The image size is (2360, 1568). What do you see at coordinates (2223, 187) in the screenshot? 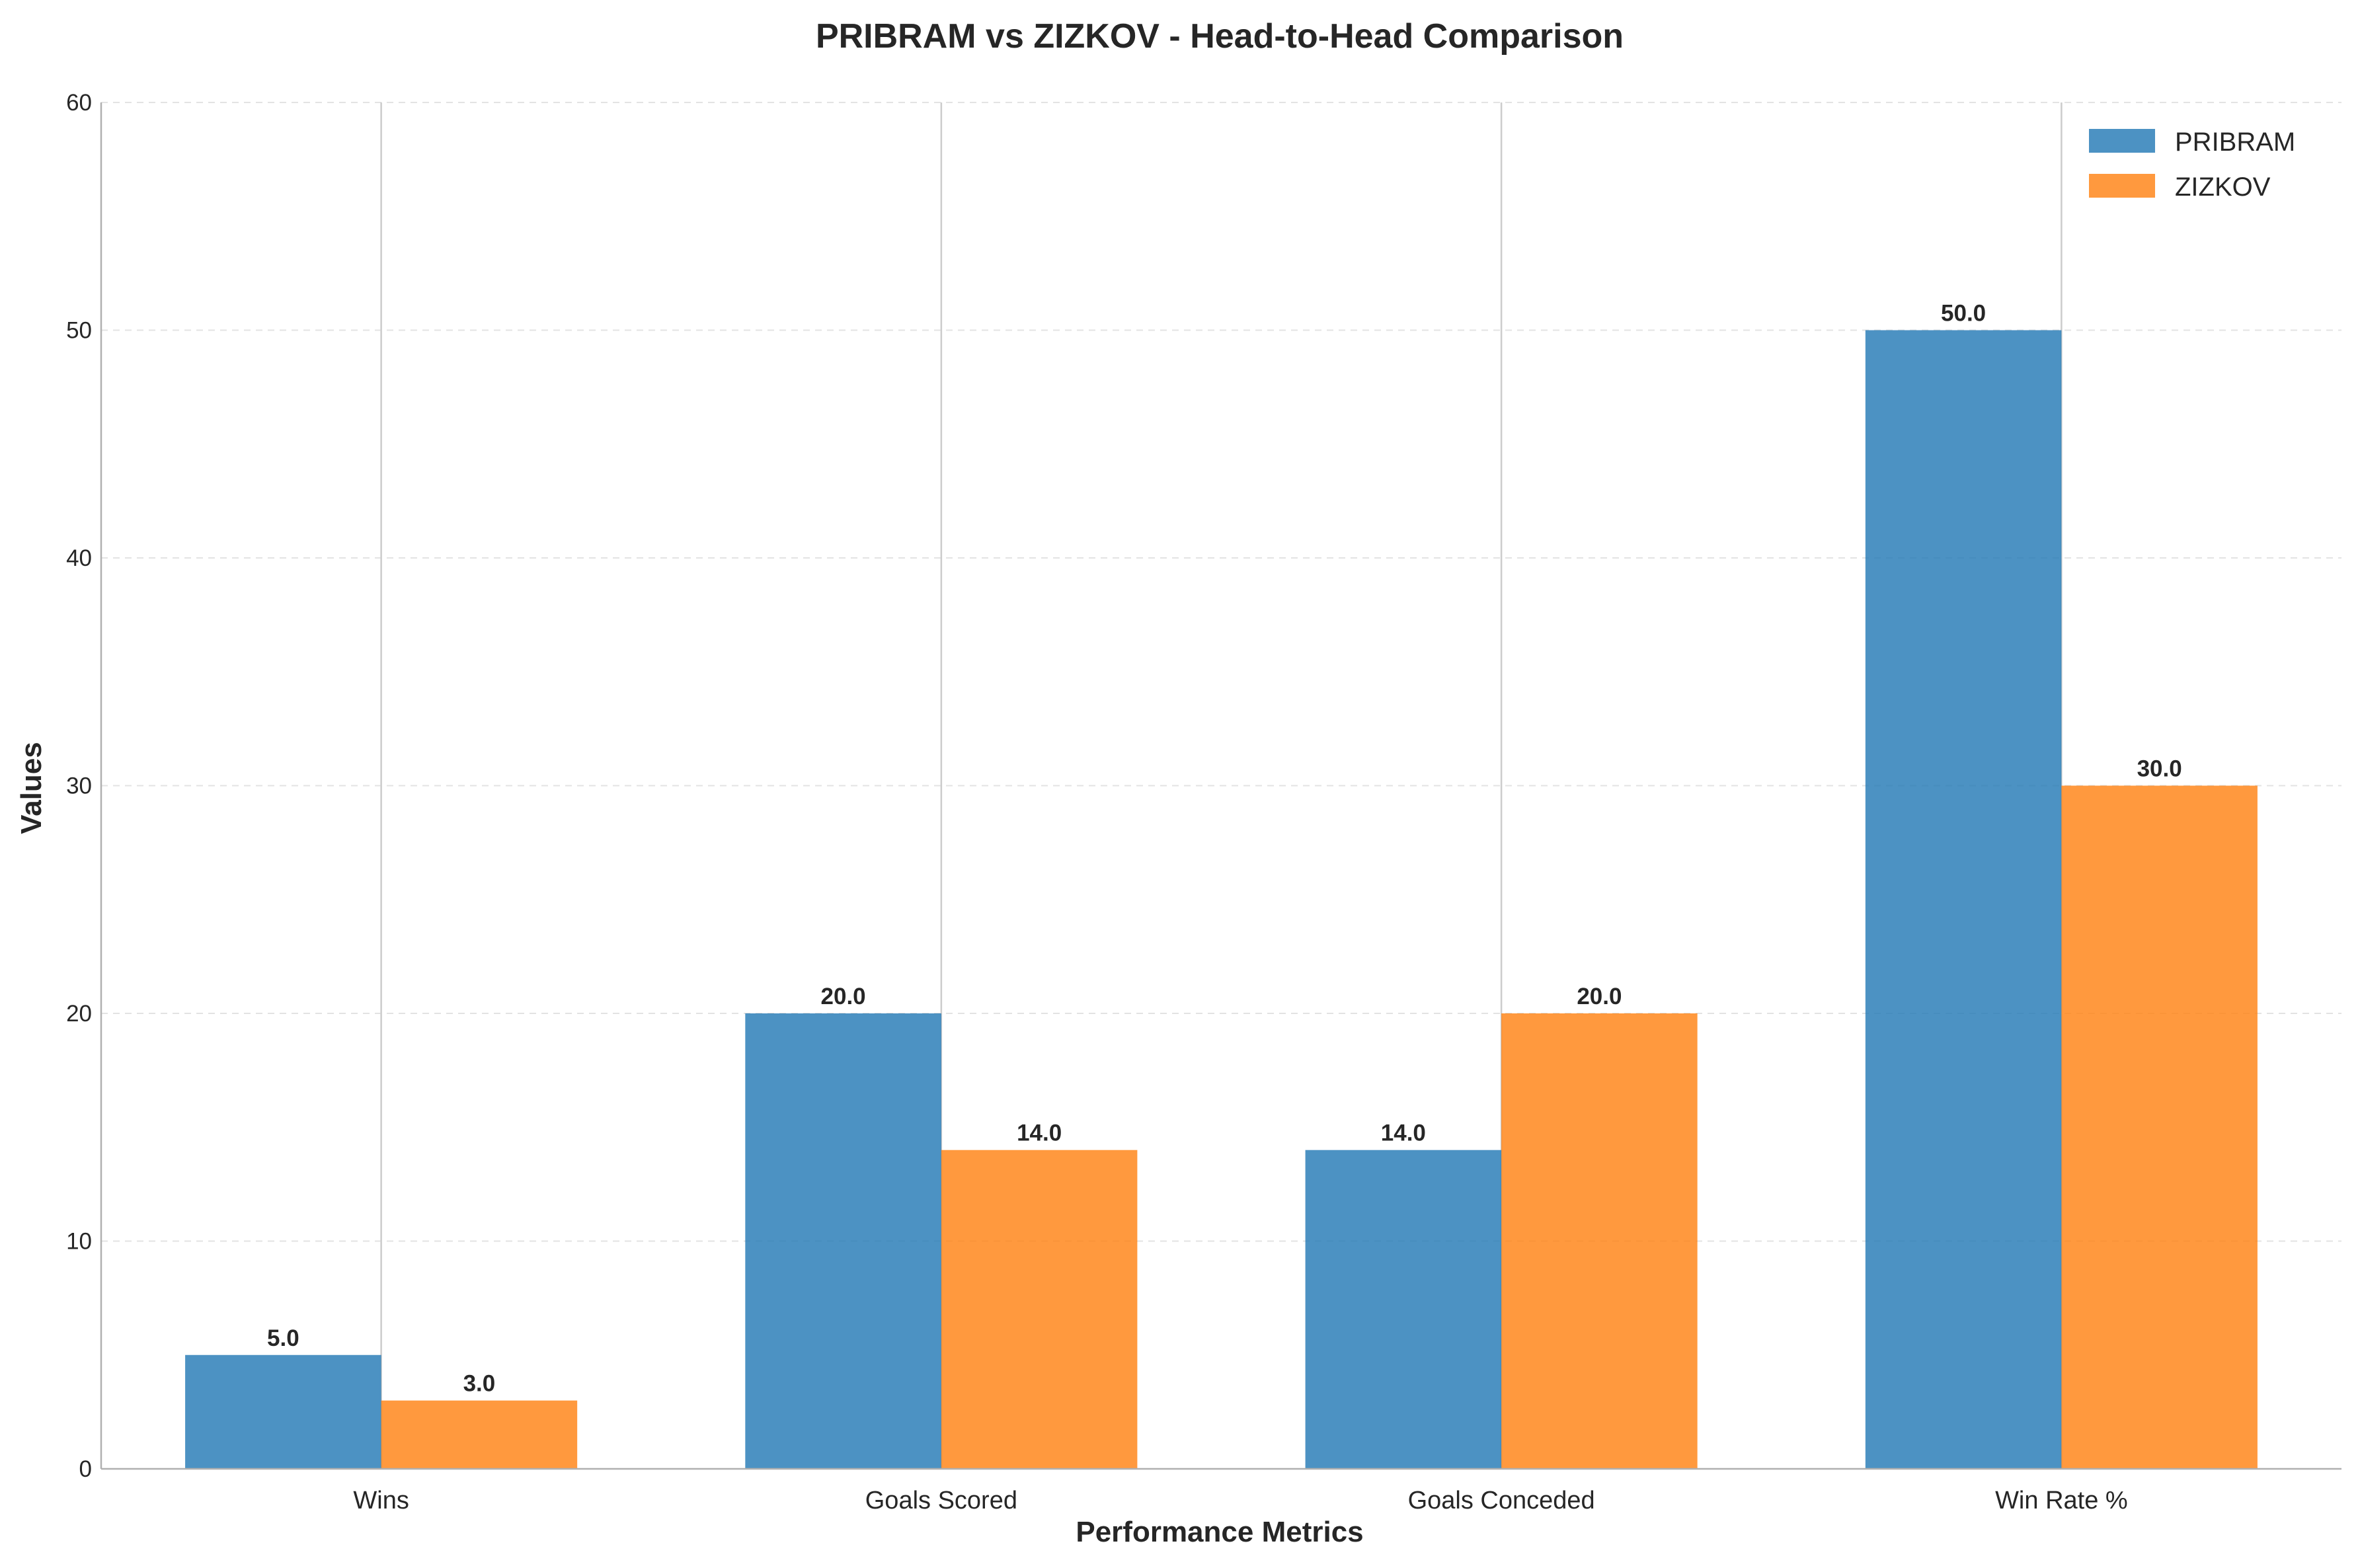
I see `legend-label-zizkov: ZIZKOV` at bounding box center [2223, 187].